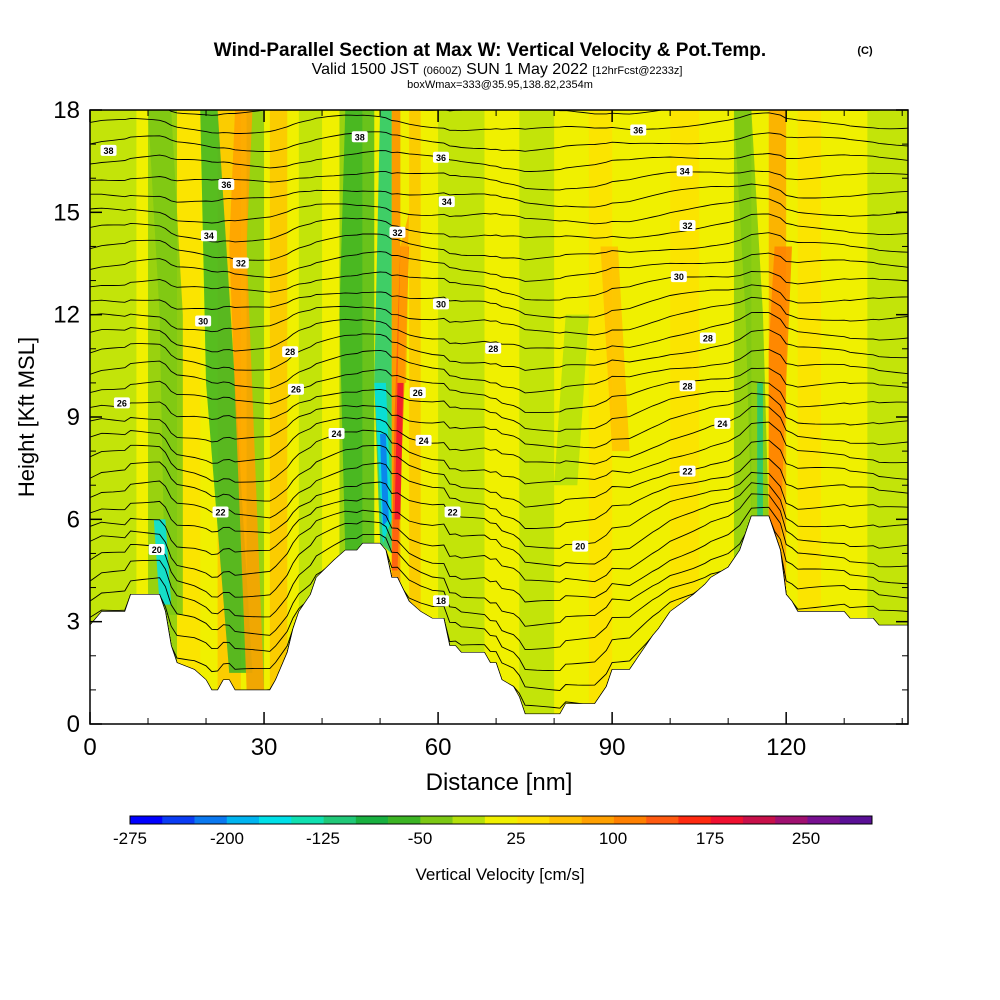 Image resolution: width=1000 pixels, height=1000 pixels. I want to click on contour-label-text: 34, so click(685, 171).